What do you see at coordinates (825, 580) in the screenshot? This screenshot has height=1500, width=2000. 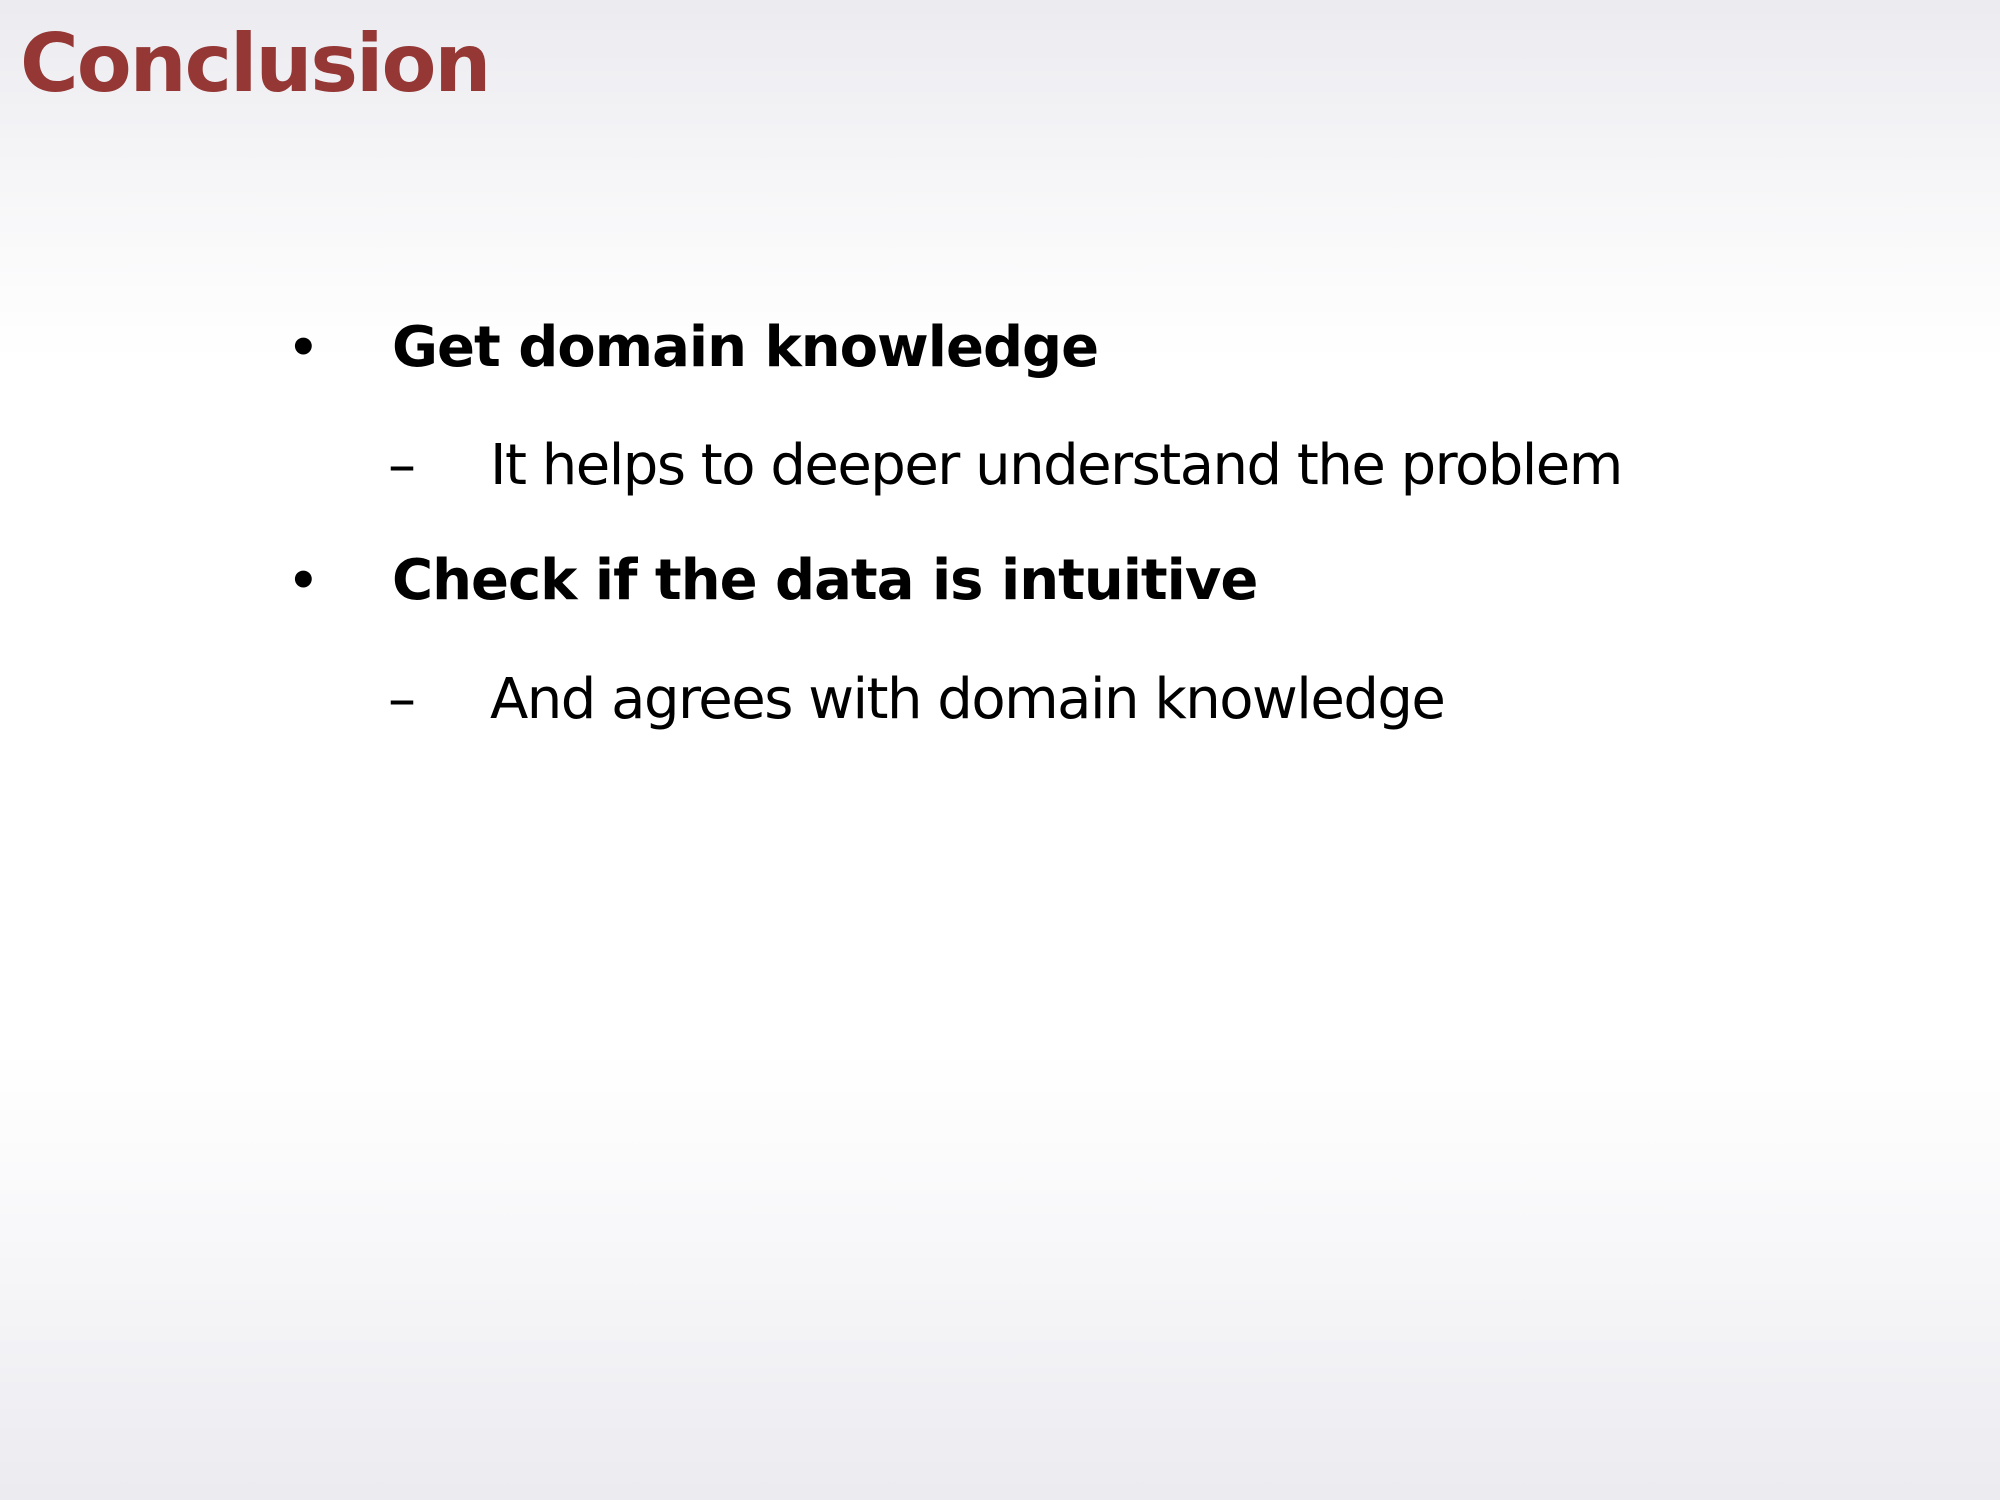 I see `bullet-text: Check if the data is intuitive` at bounding box center [825, 580].